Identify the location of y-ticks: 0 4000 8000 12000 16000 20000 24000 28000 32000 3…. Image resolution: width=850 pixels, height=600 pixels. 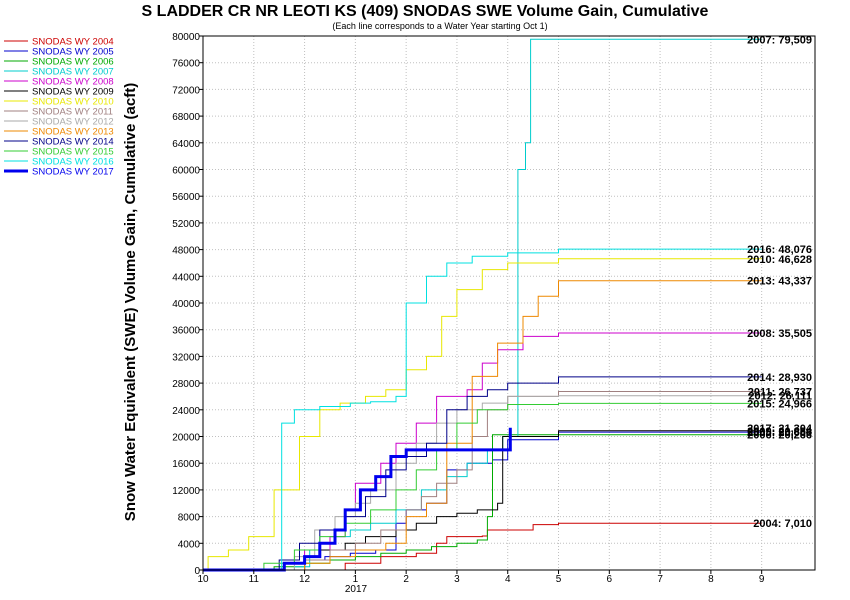
(187, 304).